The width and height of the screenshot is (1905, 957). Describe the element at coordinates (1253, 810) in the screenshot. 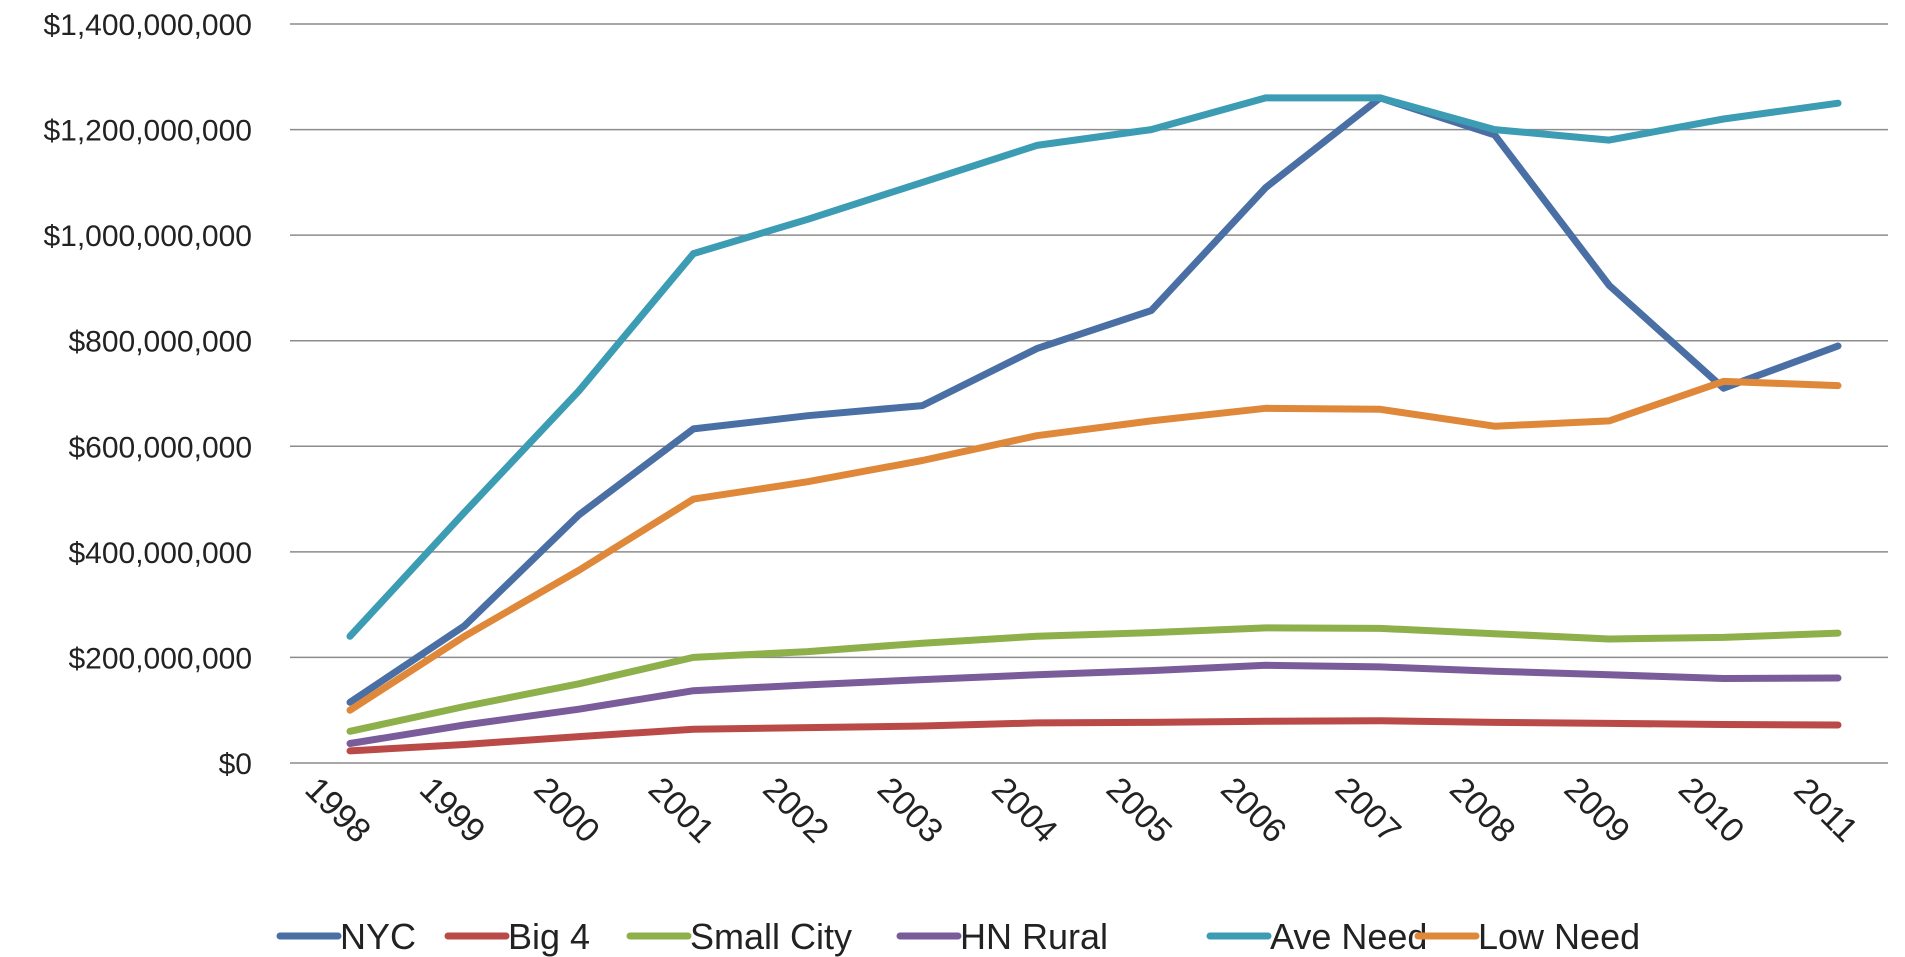

I see `x-tick-label: 2006` at that location.